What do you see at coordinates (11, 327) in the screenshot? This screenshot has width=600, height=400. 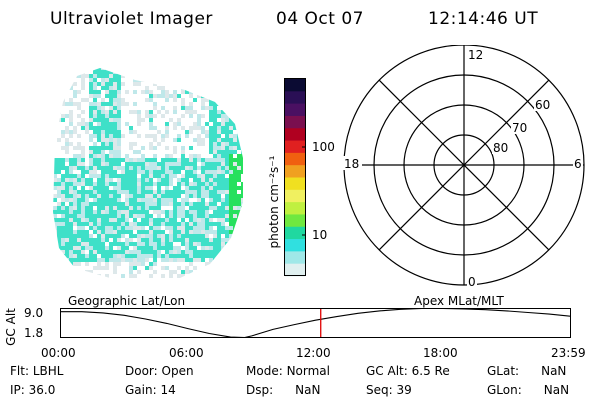 I see `timeline-ylabel: GC Alt` at bounding box center [11, 327].